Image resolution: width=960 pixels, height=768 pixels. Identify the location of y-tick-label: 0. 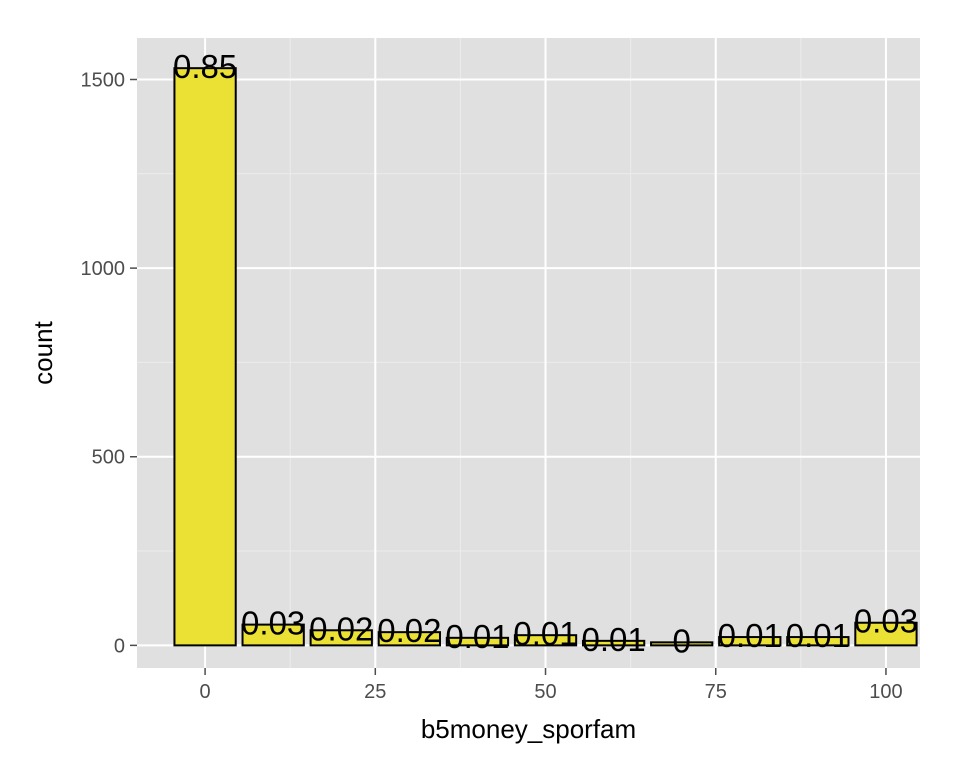
(119, 646).